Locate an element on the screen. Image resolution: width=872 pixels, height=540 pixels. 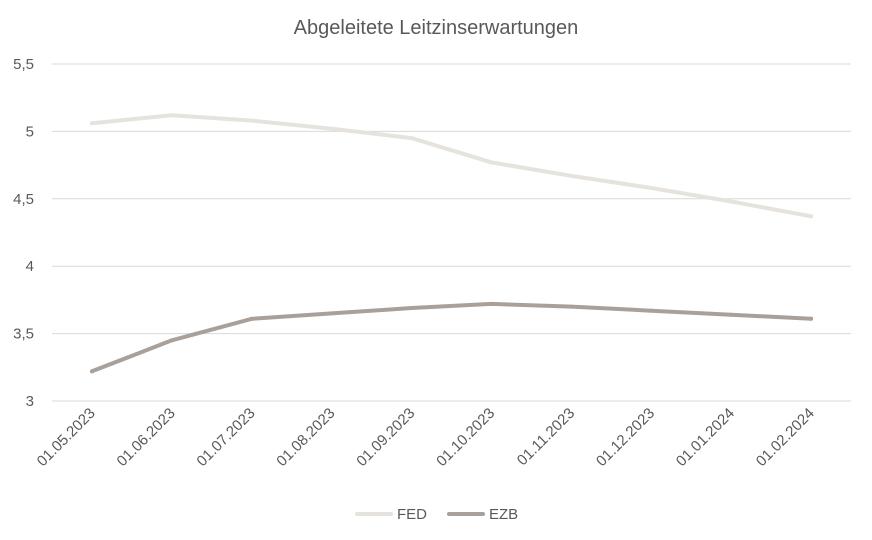
x-tick-label: 01.10.2023 is located at coordinates (465, 437).